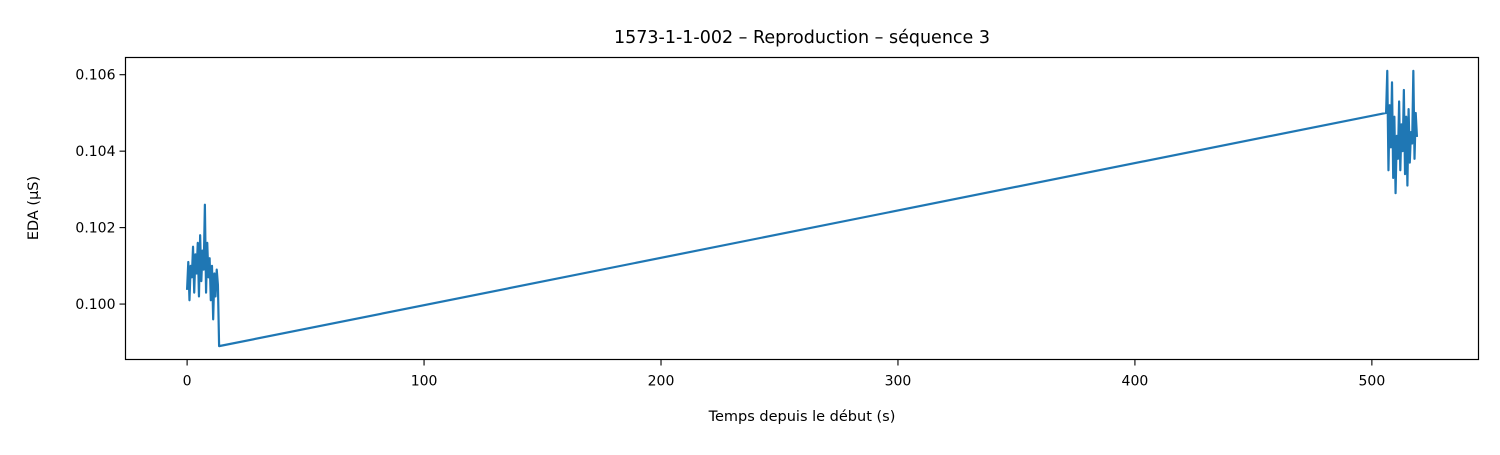 The width and height of the screenshot is (1500, 455). Describe the element at coordinates (661, 382) in the screenshot. I see `x-tick-label: 200` at that location.